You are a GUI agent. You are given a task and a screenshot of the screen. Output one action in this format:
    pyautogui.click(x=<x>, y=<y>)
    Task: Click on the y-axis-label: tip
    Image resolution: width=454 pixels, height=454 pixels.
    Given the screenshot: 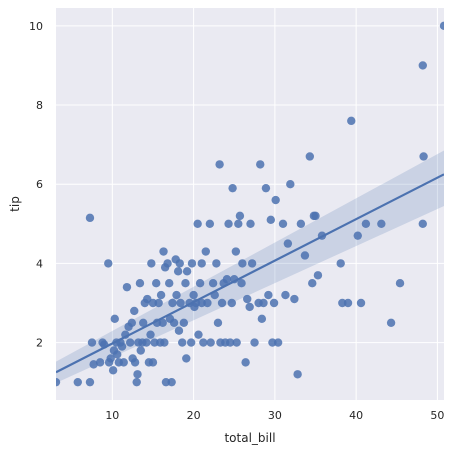 What is the action you would take?
    pyautogui.click(x=15, y=204)
    